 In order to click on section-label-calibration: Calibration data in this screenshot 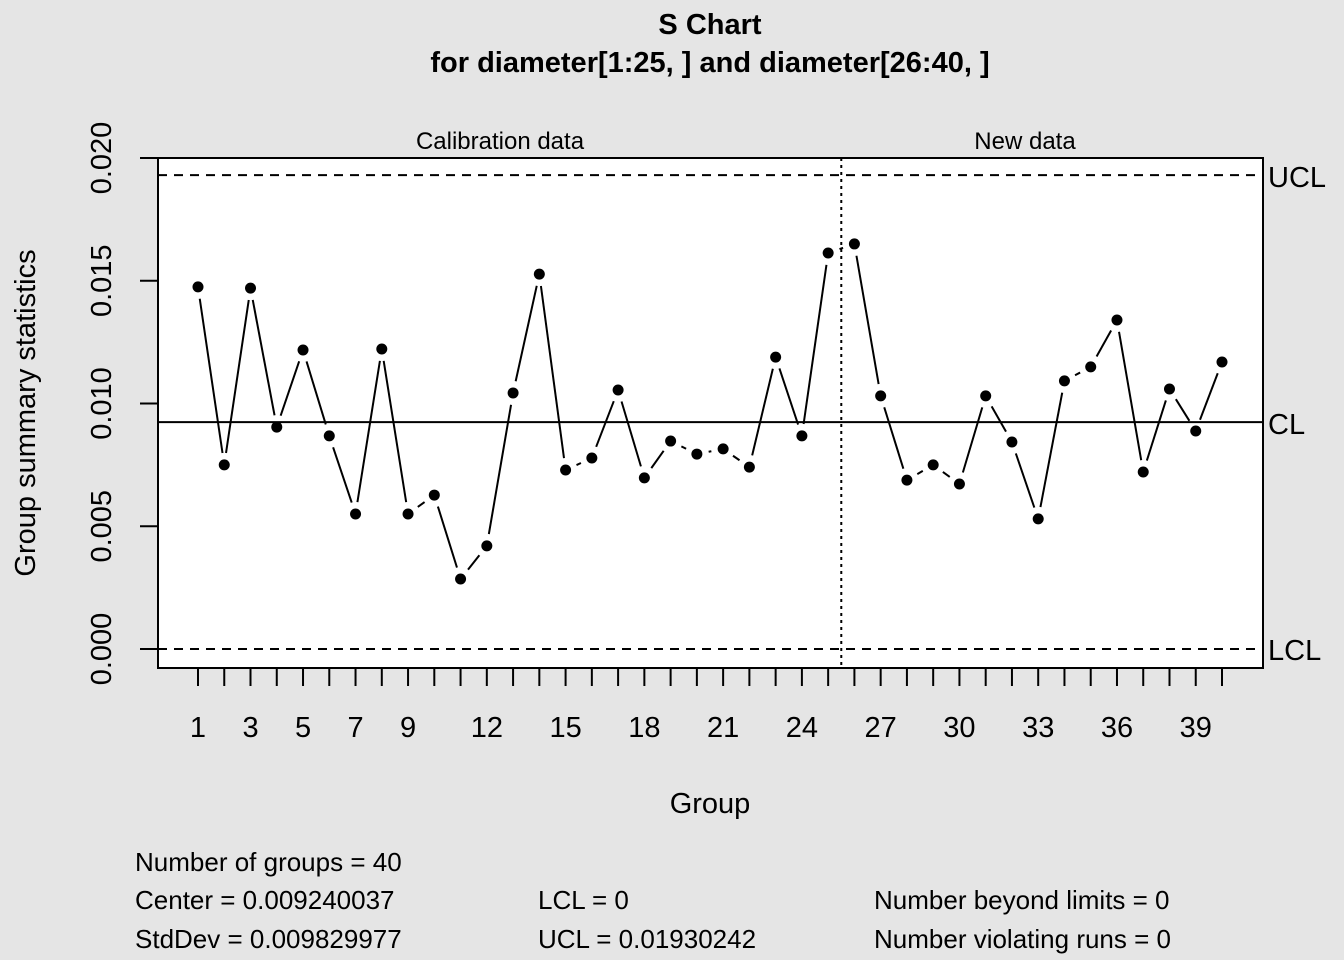, I will do `click(500, 141)`.